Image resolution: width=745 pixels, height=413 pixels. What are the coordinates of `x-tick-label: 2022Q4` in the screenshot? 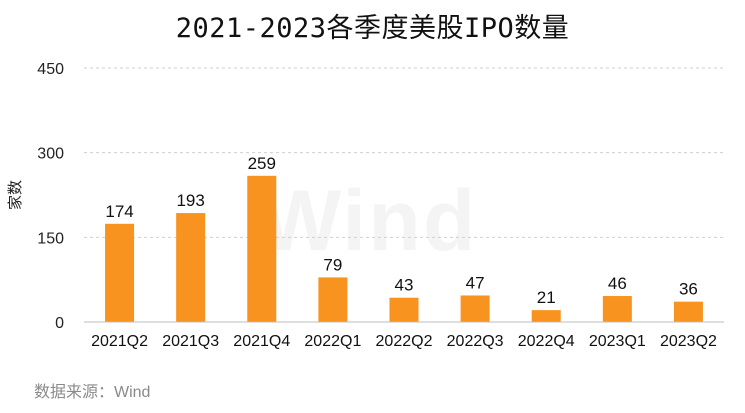 It's located at (546, 341).